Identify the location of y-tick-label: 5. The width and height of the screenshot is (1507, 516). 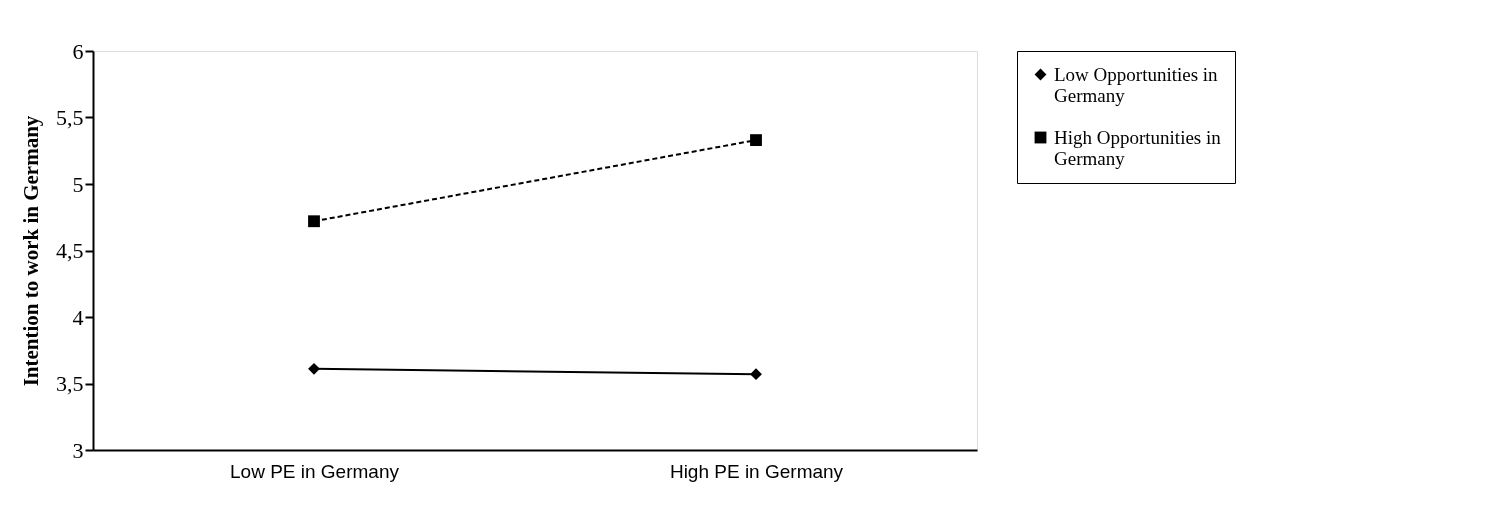
(78, 184).